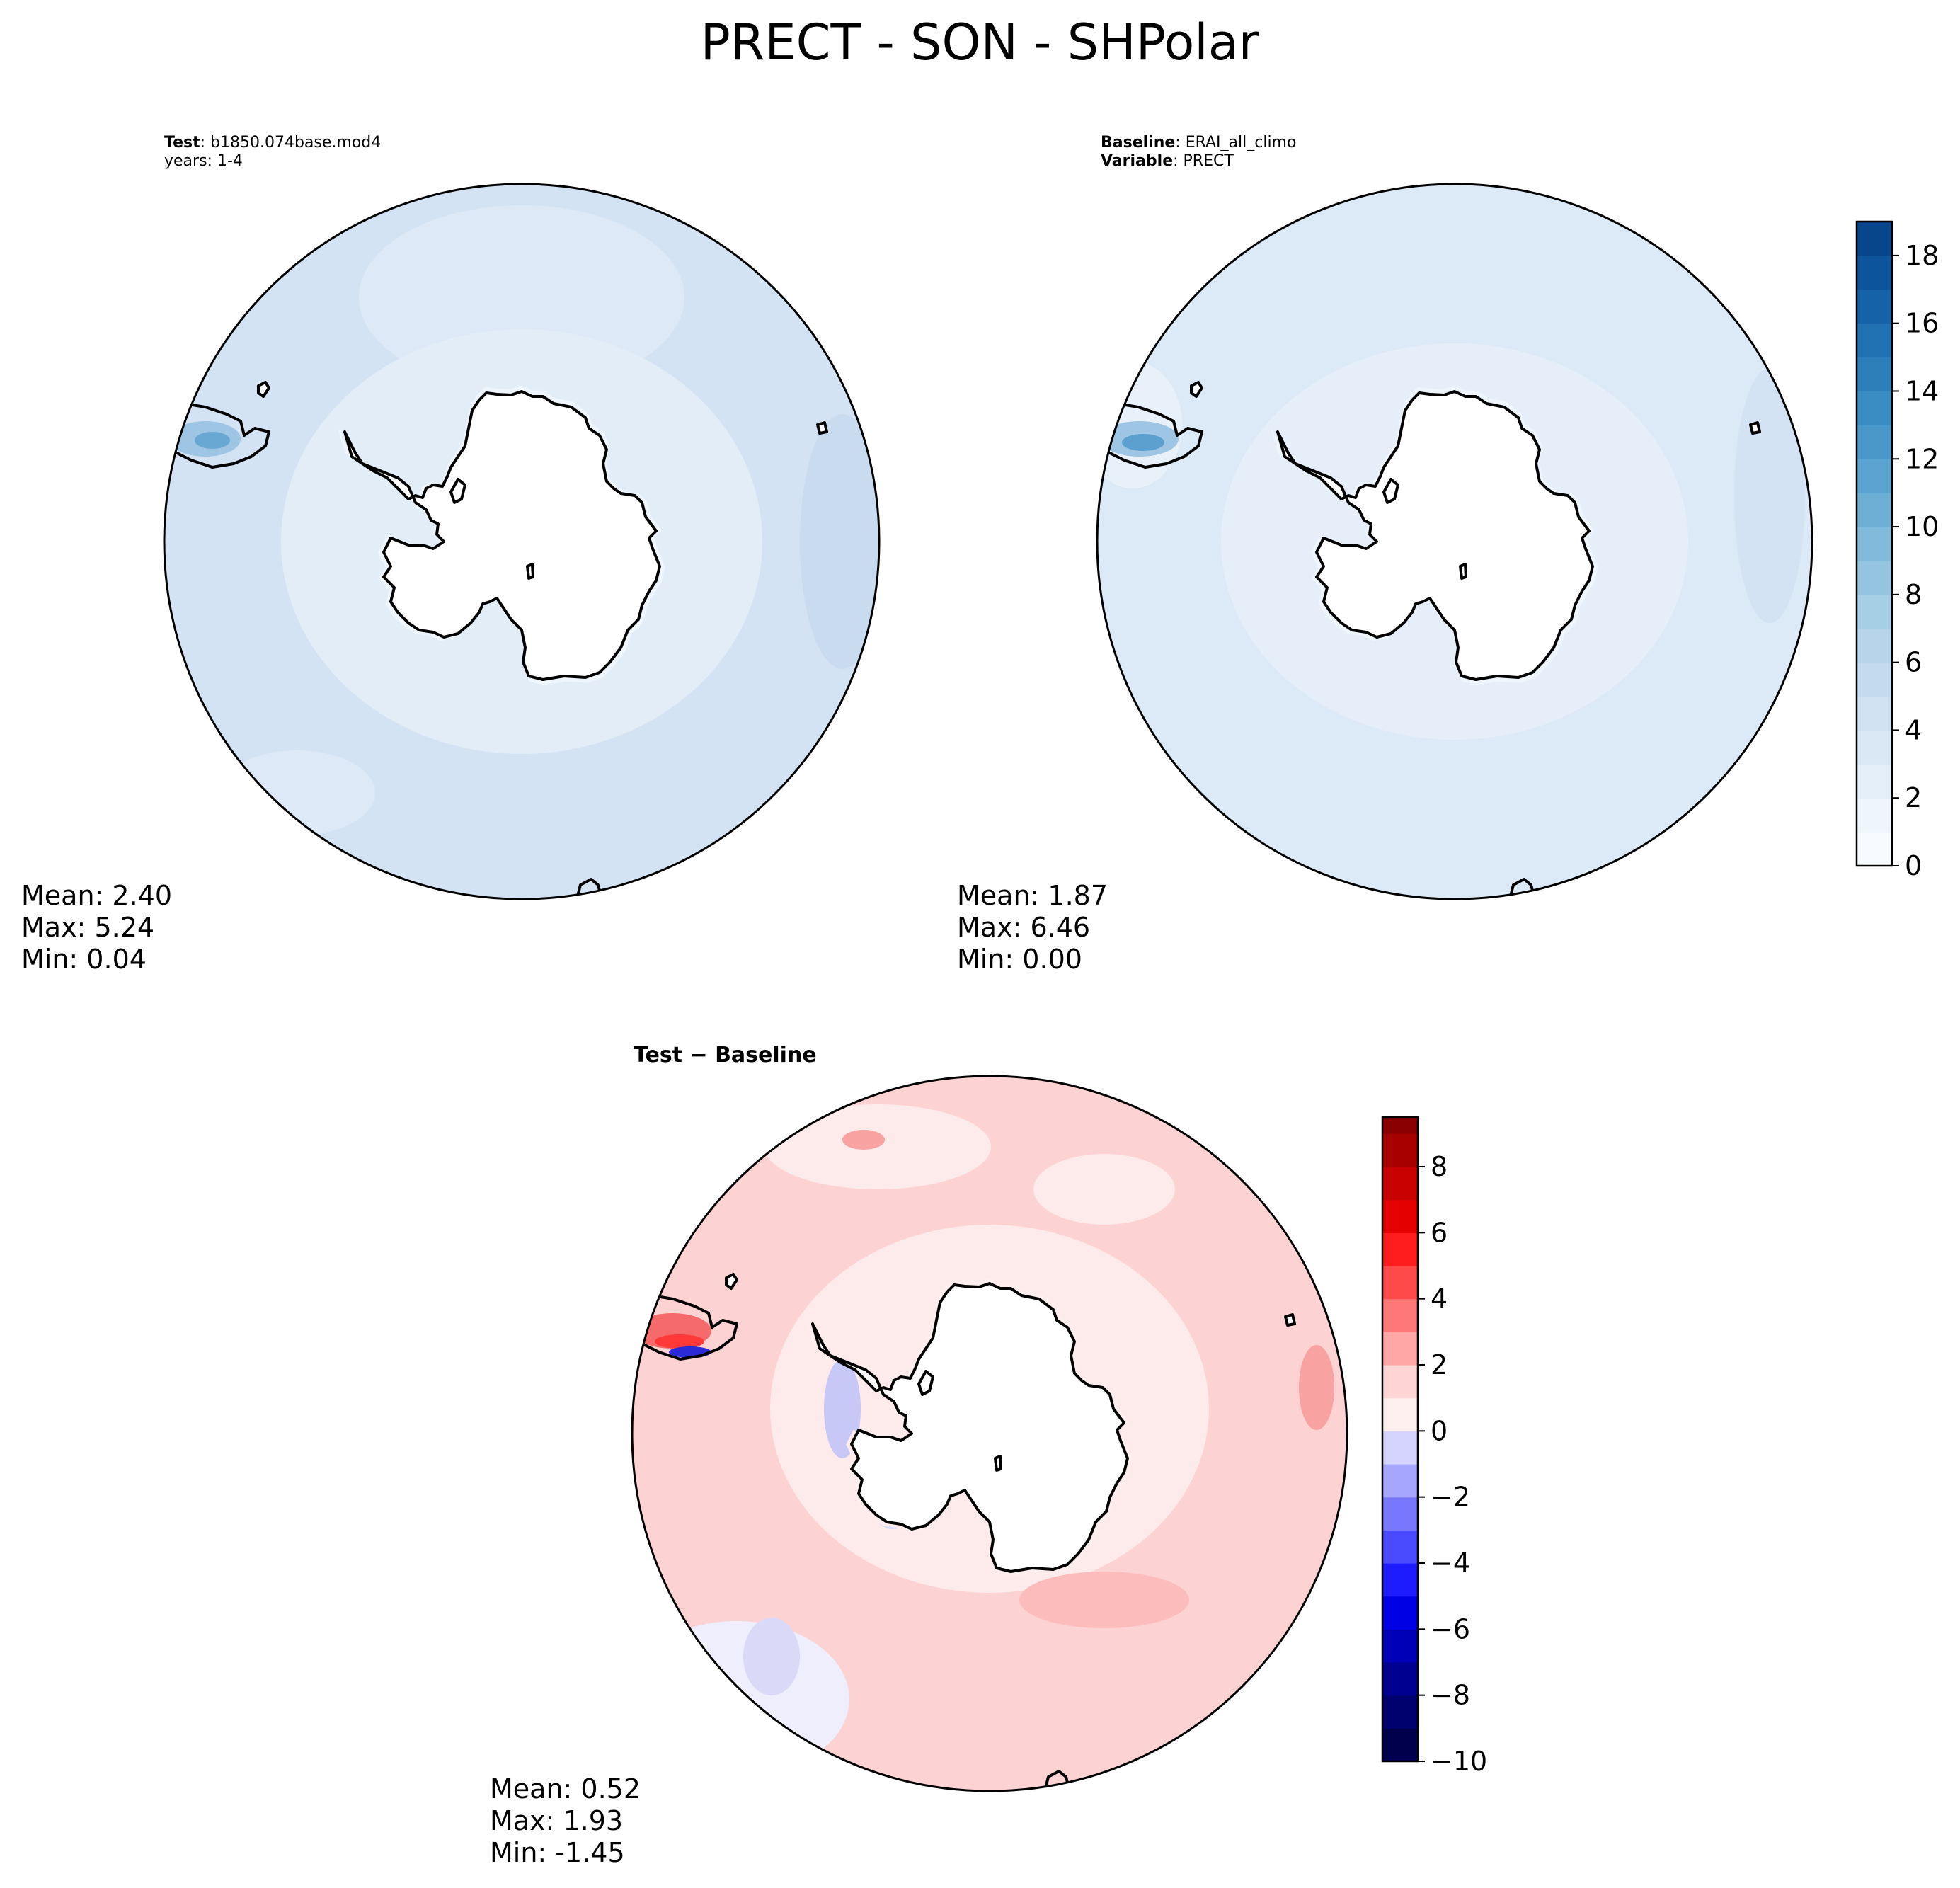  What do you see at coordinates (685, 1322) in the screenshot?
I see `diff-south-america-coastline` at bounding box center [685, 1322].